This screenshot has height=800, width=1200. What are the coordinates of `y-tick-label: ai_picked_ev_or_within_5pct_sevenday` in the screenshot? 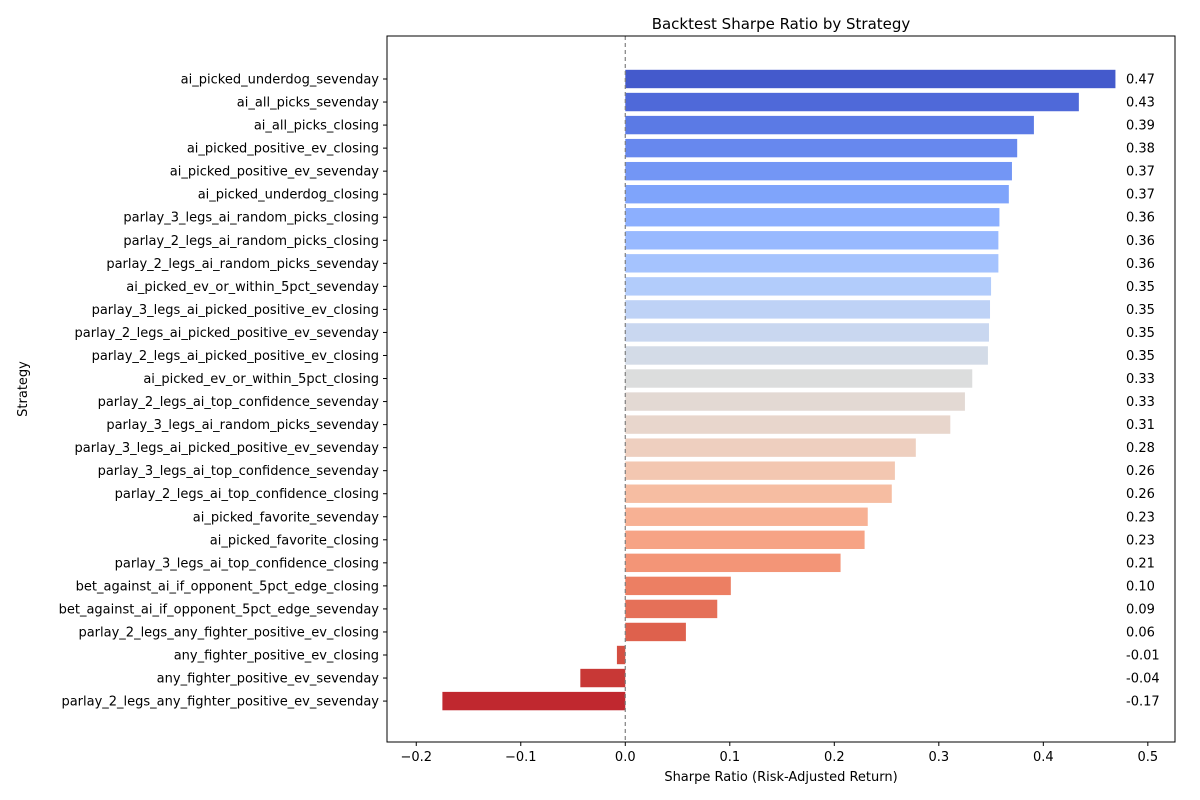 It's located at (252, 287).